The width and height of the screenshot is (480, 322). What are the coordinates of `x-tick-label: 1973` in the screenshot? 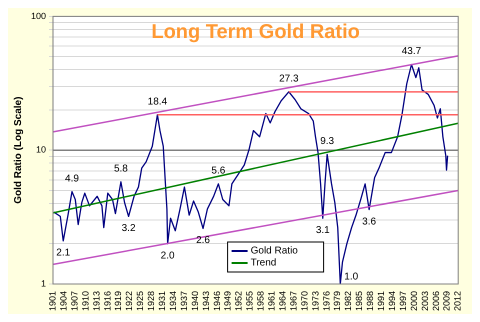 It's located at (315, 301).